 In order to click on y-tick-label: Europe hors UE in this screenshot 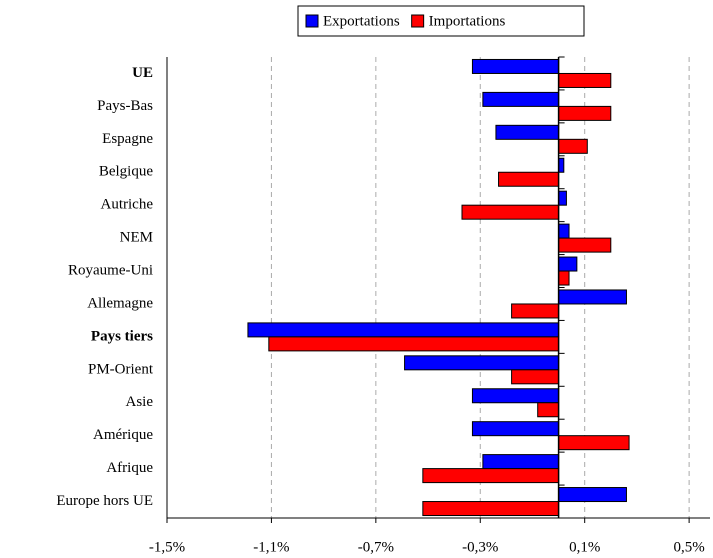, I will do `click(104, 501)`.